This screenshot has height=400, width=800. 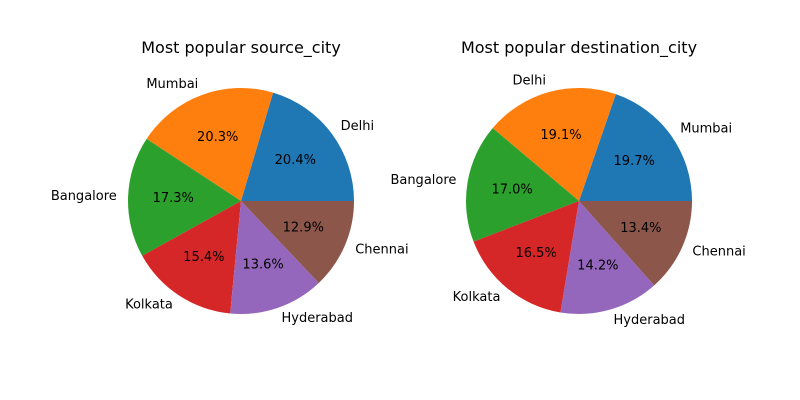 What do you see at coordinates (84, 196) in the screenshot?
I see `source-city-category-label-bangalore: Bangalore` at bounding box center [84, 196].